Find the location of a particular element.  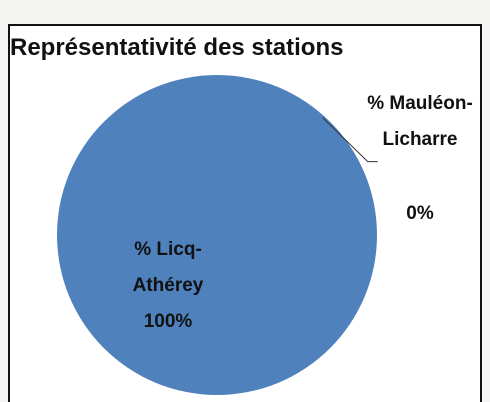

slice-label: % Licq-Athérey is located at coordinates (168, 267).